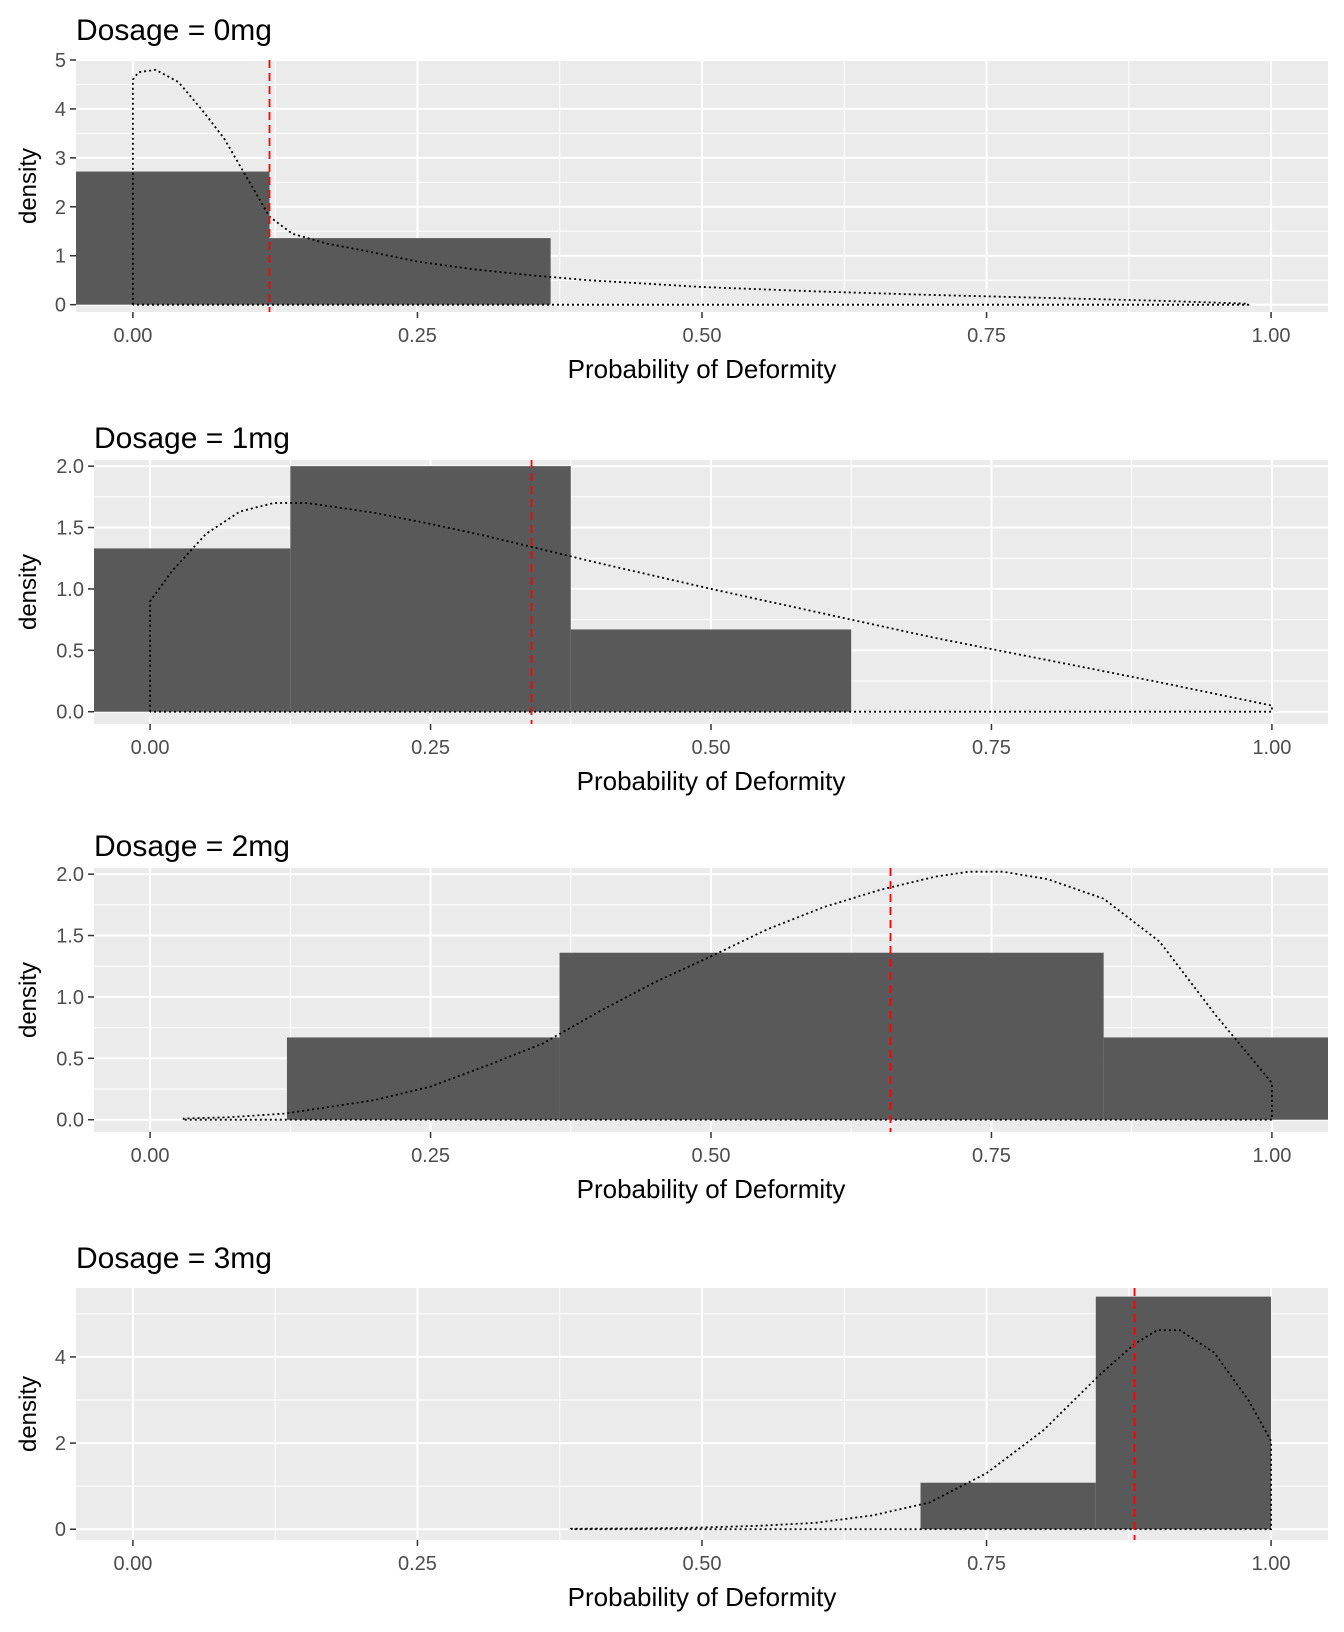 This screenshot has width=1344, height=1632. What do you see at coordinates (192, 438) in the screenshot?
I see `chart-title: Dosage = 1mg` at bounding box center [192, 438].